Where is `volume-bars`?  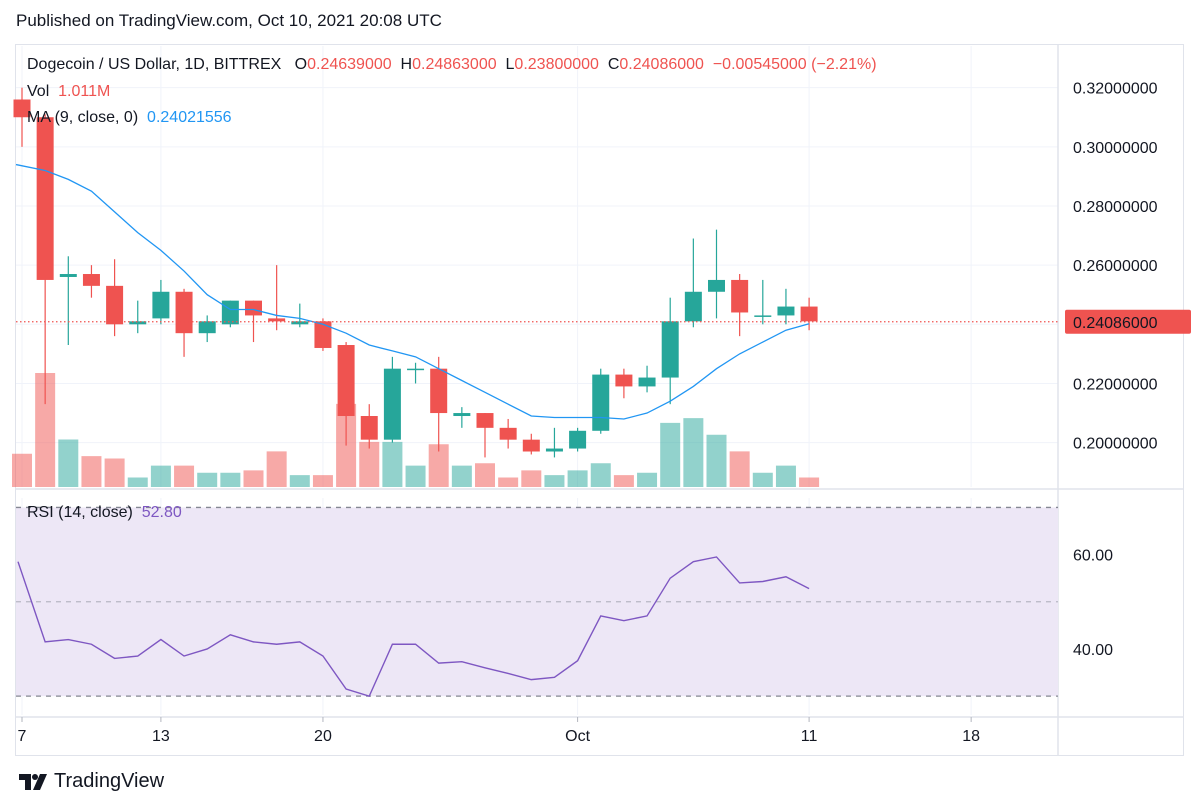 volume-bars is located at coordinates (416, 430).